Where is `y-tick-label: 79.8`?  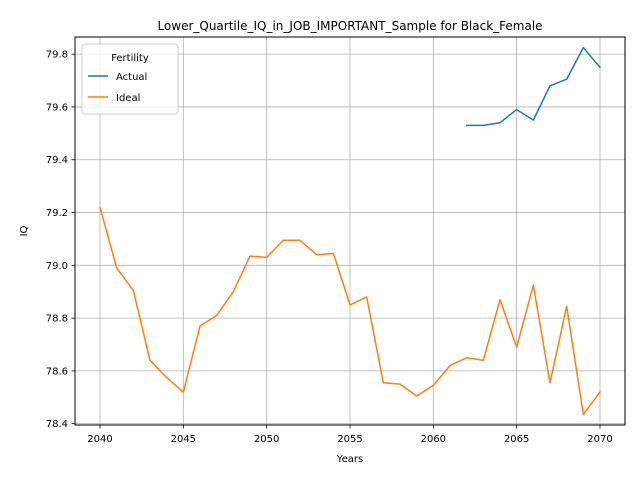
y-tick-label: 79.8 is located at coordinates (57, 55).